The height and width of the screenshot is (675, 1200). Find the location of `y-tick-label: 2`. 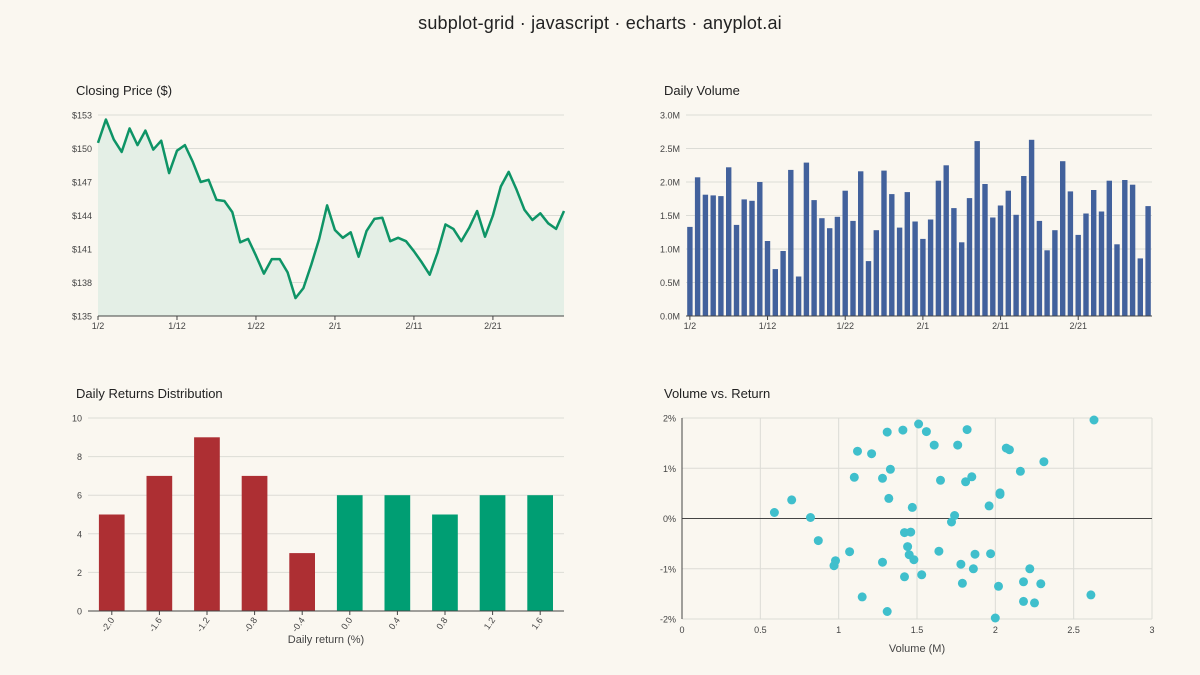

y-tick-label: 2 is located at coordinates (79, 573).